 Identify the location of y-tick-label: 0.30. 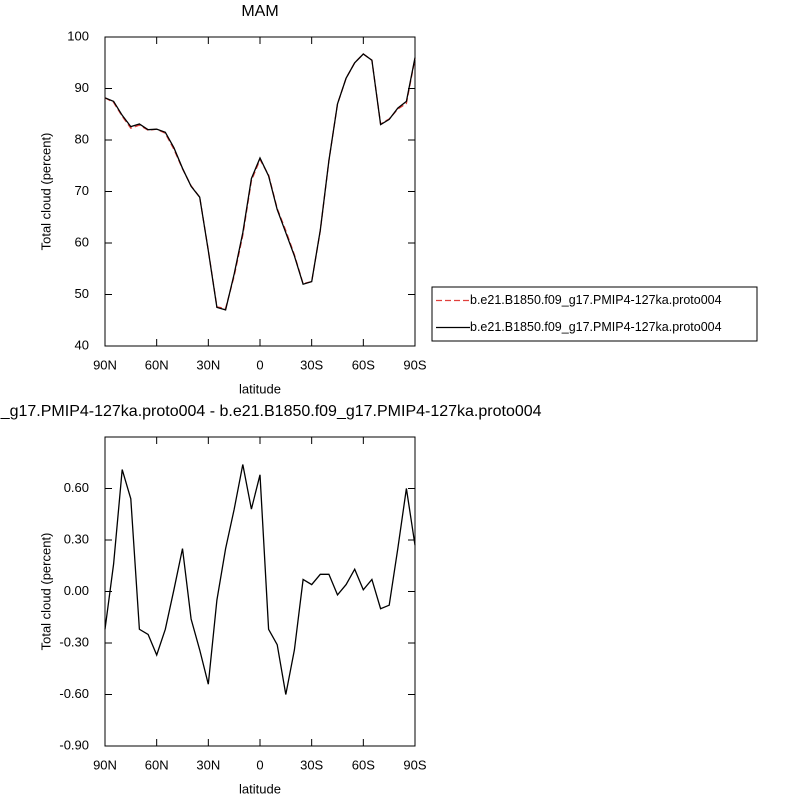
(76, 538).